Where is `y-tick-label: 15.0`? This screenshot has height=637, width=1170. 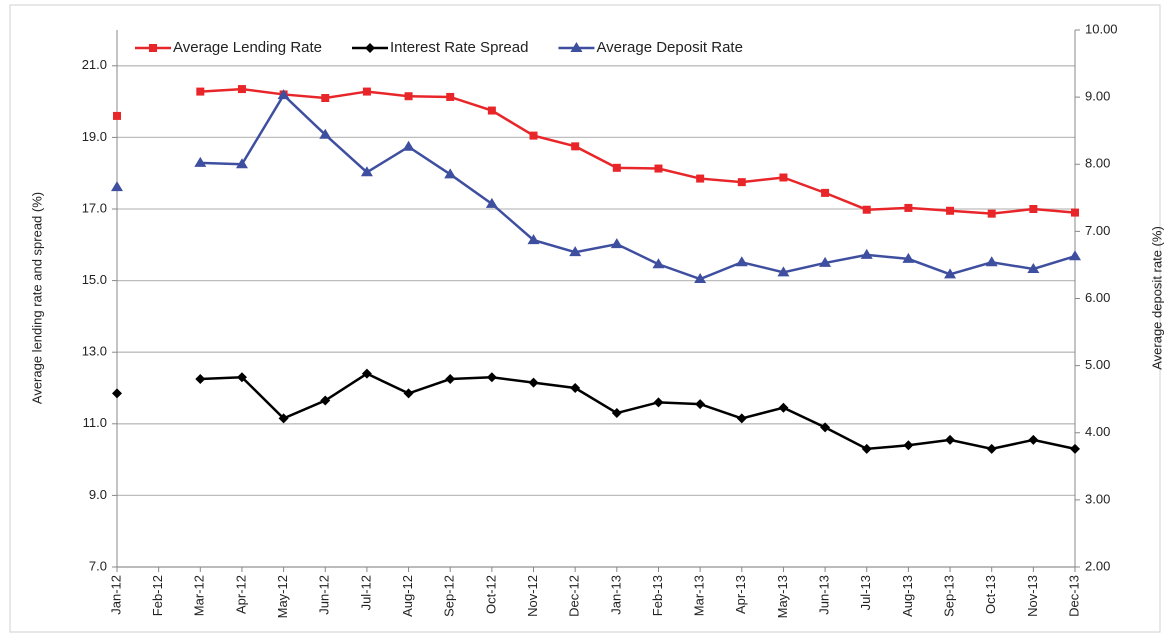
y-tick-label: 15.0 is located at coordinates (94, 279).